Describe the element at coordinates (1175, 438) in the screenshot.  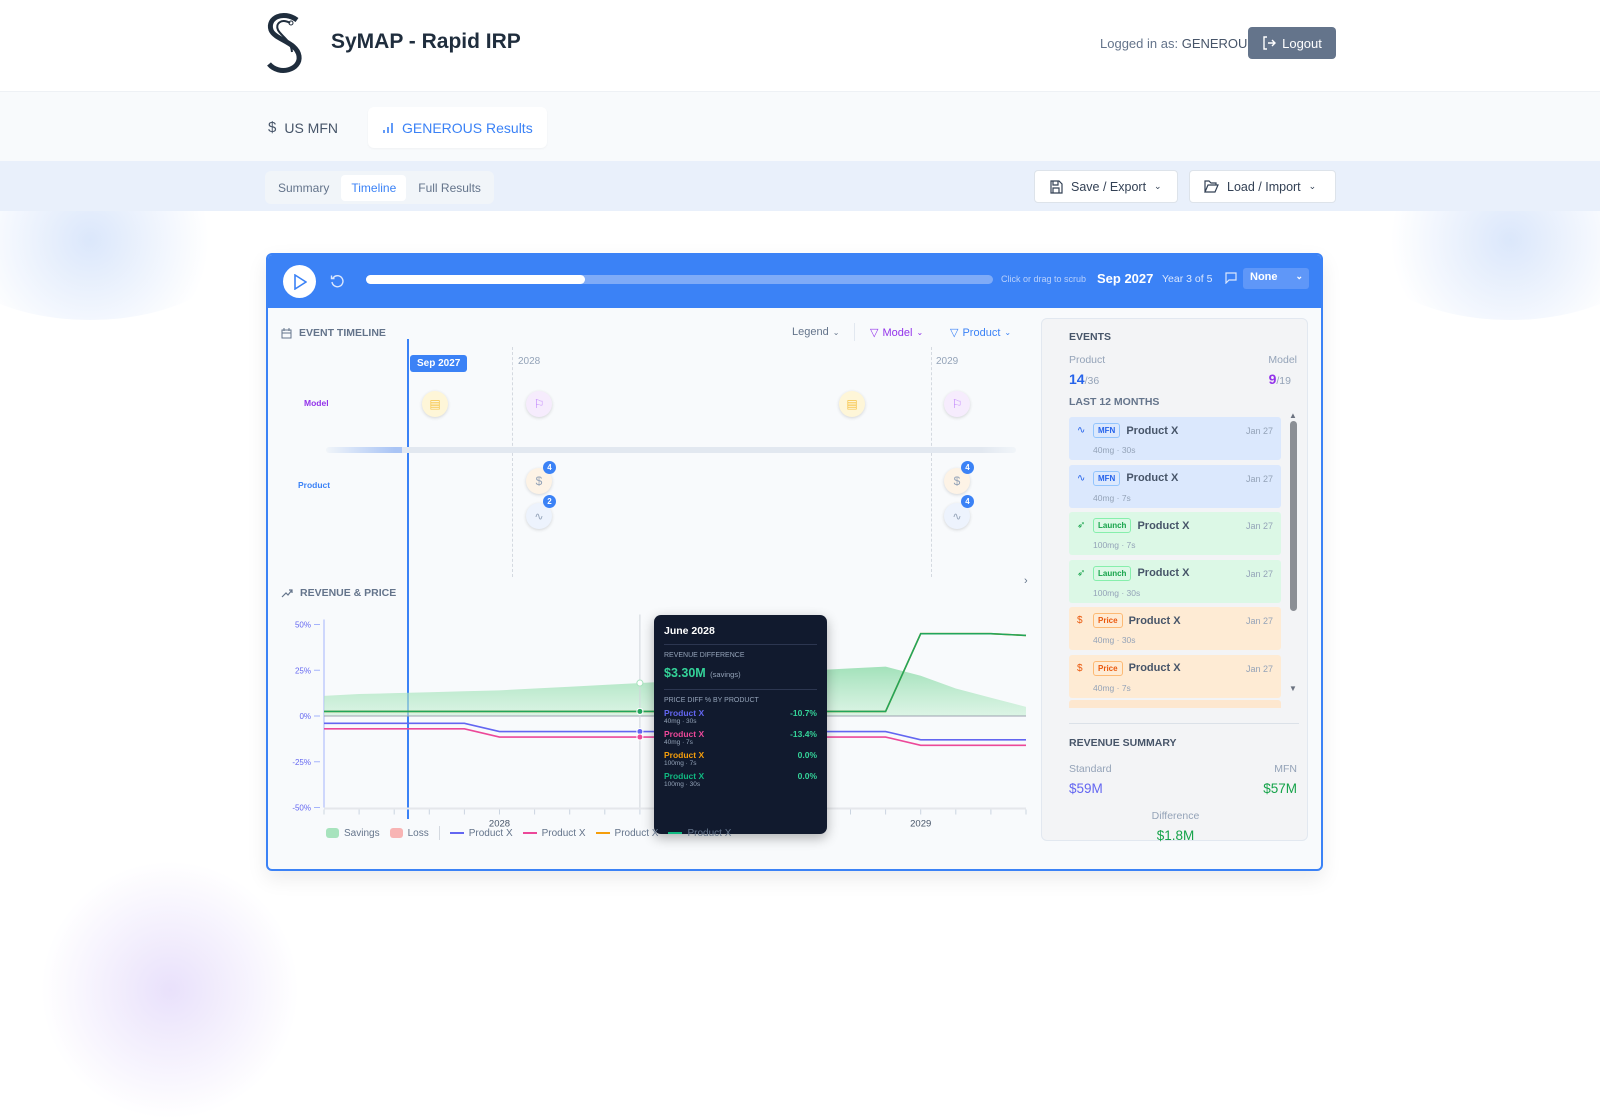
I see `event-list-item: ∿ MFN Product X 40mg · 30s Jan 27` at that location.